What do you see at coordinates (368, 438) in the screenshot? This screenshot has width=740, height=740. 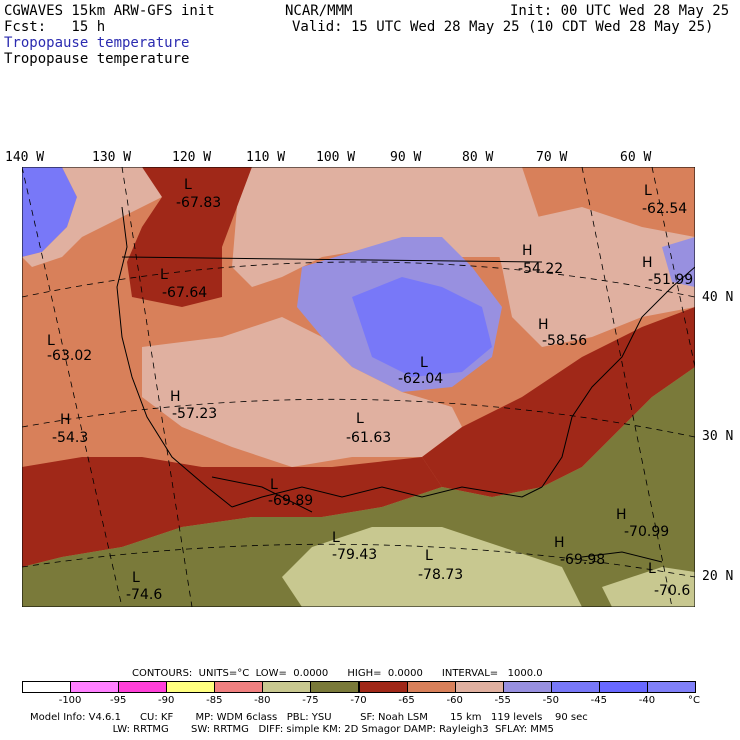 I see `map-label-value: -61.63` at bounding box center [368, 438].